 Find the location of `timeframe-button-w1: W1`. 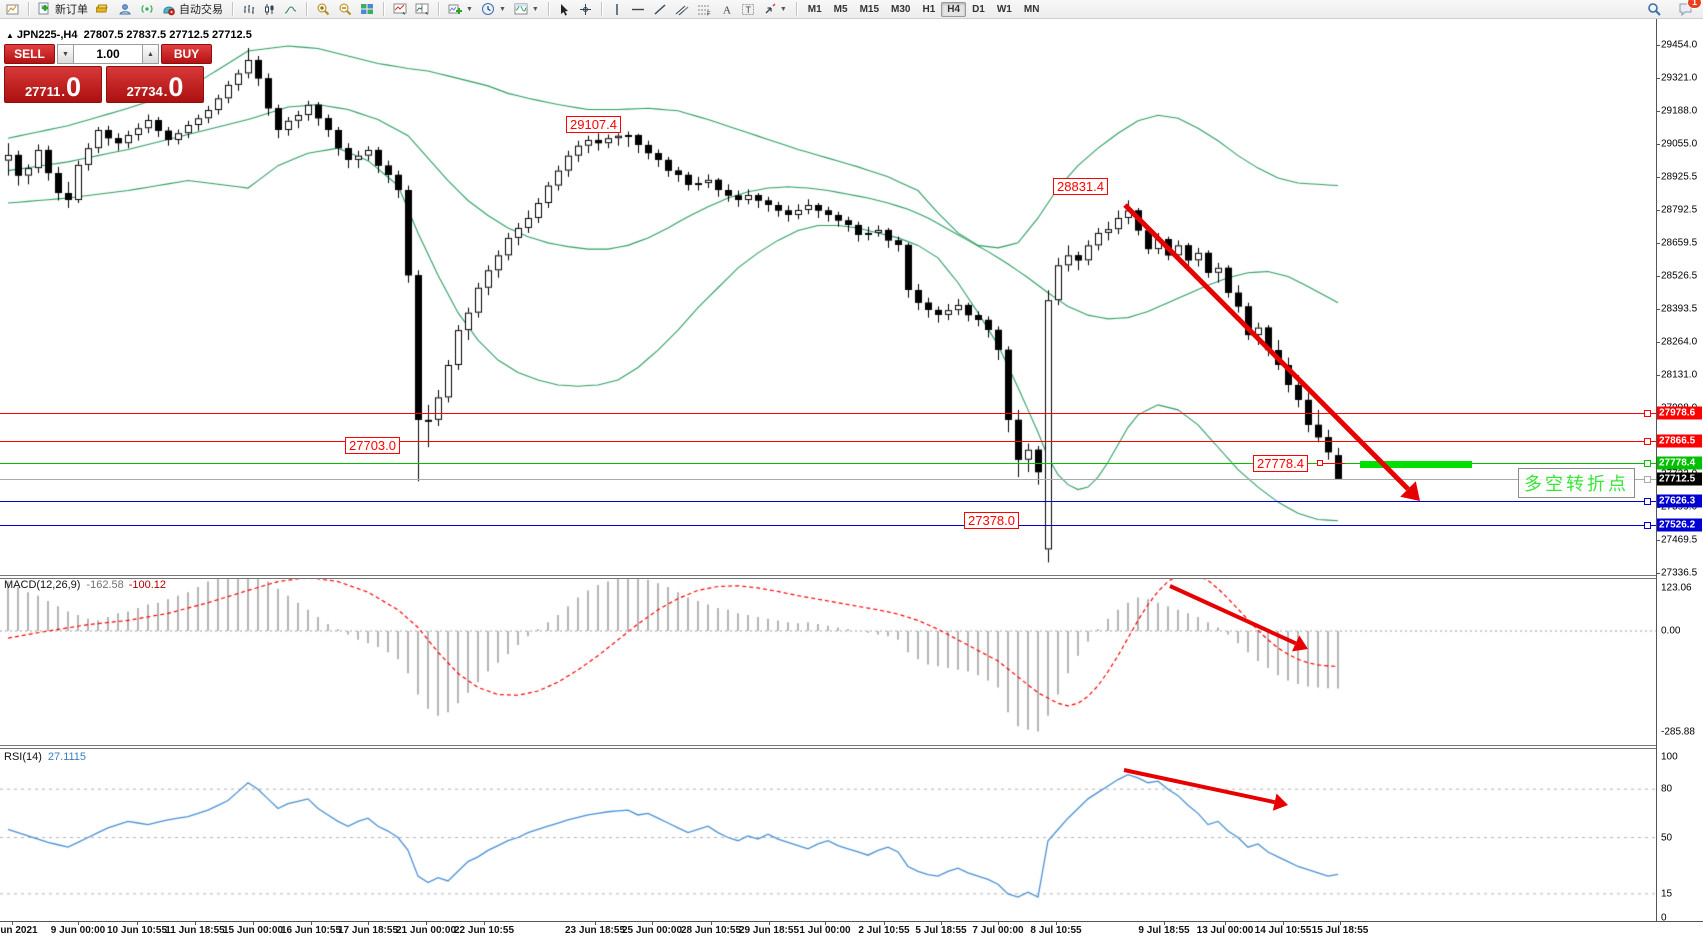

timeframe-button-w1: W1 is located at coordinates (1004, 9).